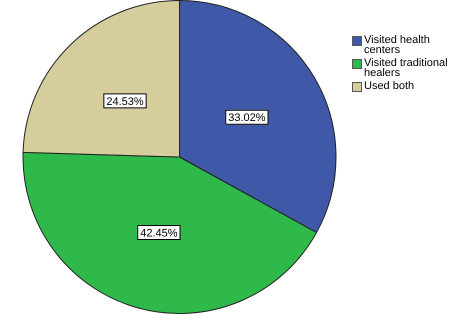  I want to click on data-label: 33.02%, so click(247, 118).